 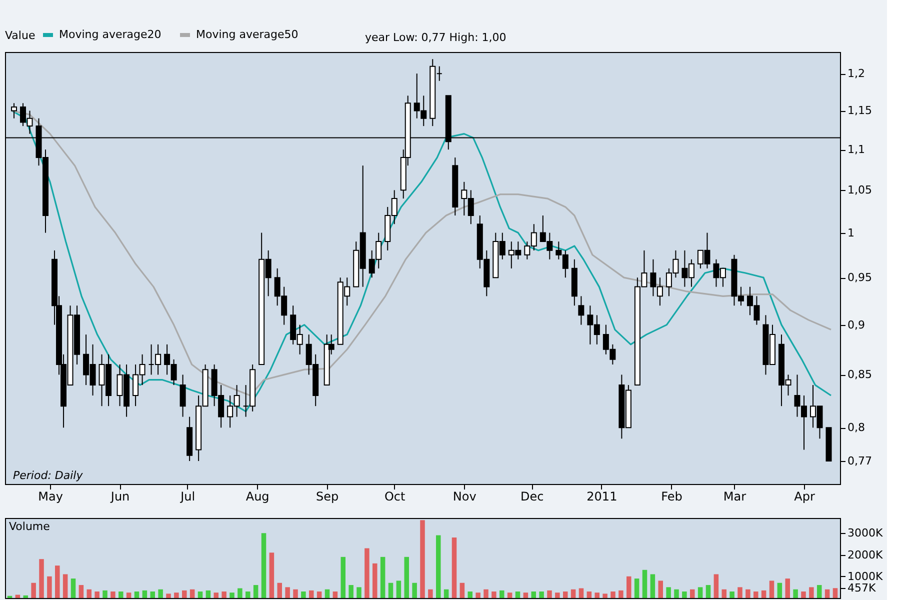 What do you see at coordinates (860, 111) in the screenshot?
I see `y-tick-label: 1,15` at bounding box center [860, 111].